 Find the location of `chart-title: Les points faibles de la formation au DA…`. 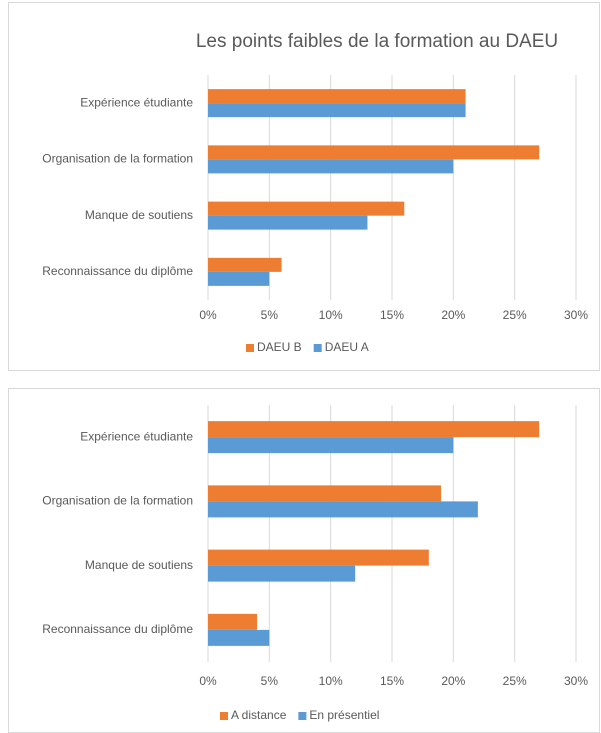

chart-title: Les points faibles de la formation au DA… is located at coordinates (377, 41).